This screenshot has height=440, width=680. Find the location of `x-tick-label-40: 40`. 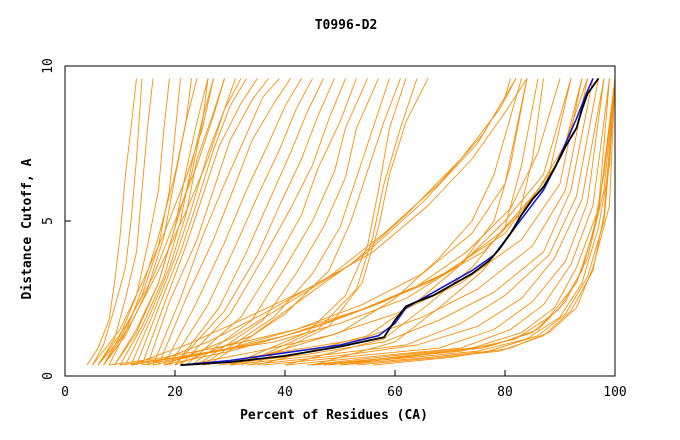

x-tick-label-40: 40 is located at coordinates (285, 392).